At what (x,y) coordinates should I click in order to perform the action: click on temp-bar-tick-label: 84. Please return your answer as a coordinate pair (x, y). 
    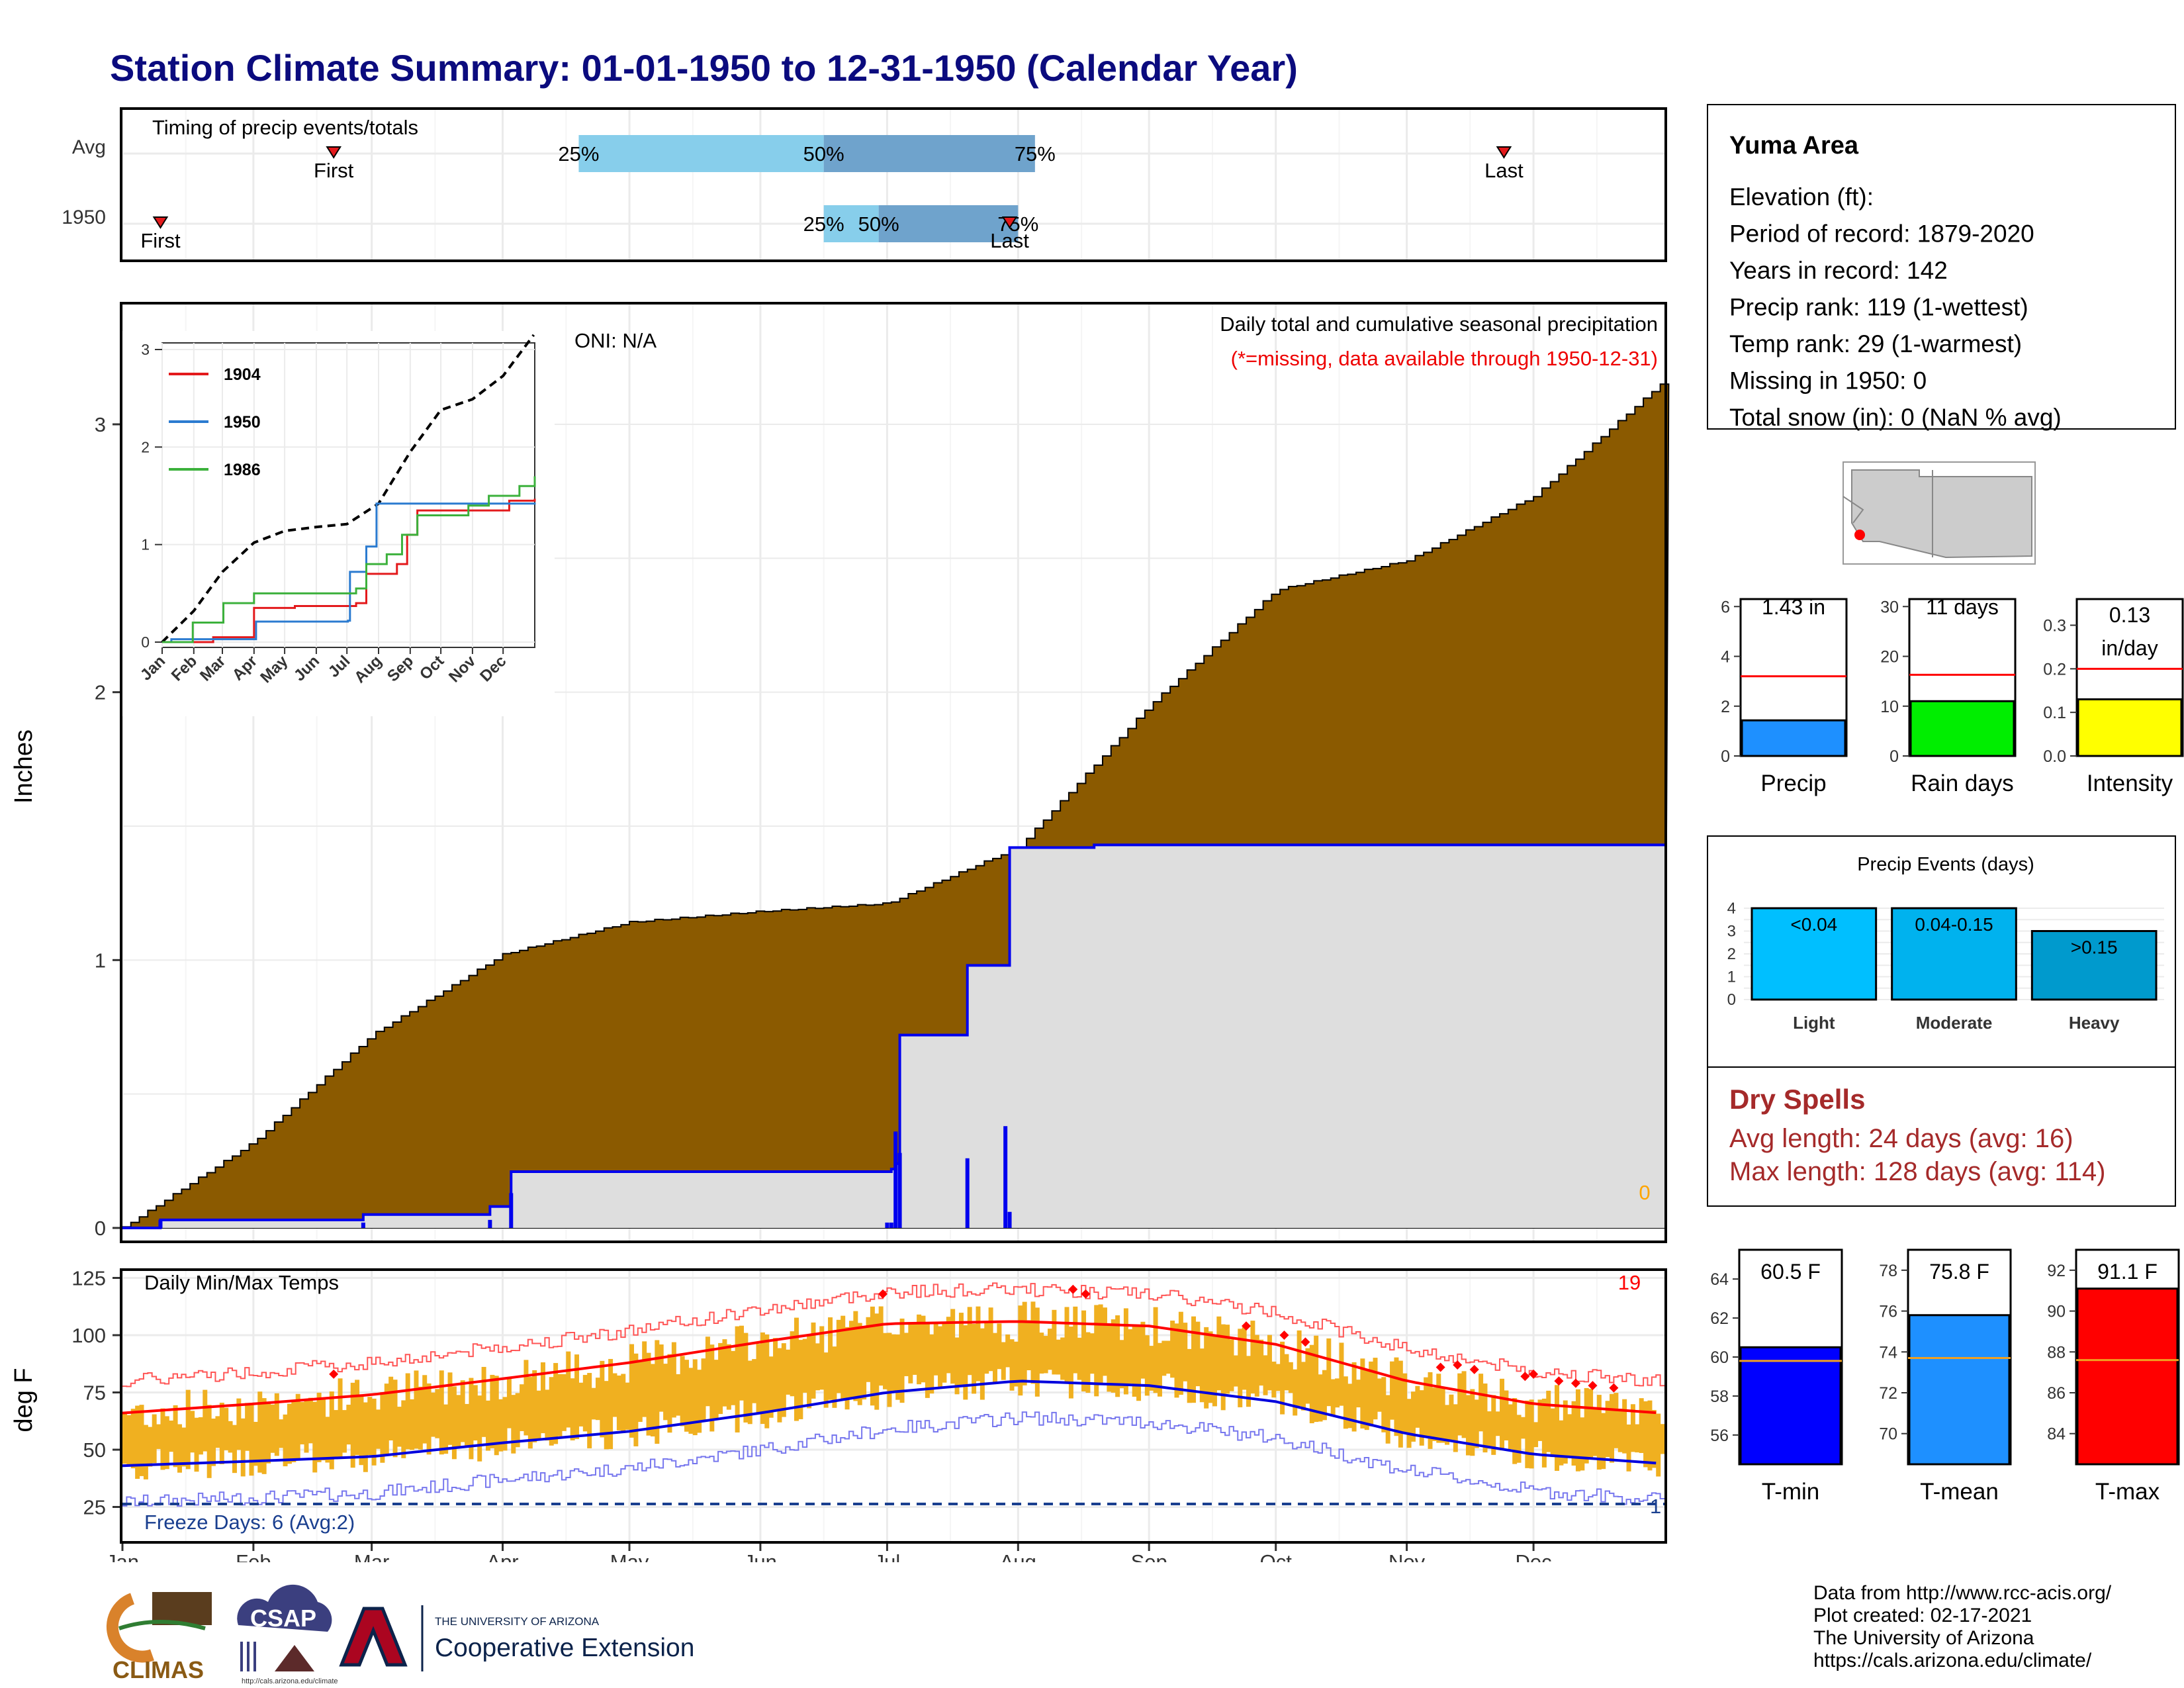
    Looking at the image, I should click on (2056, 1434).